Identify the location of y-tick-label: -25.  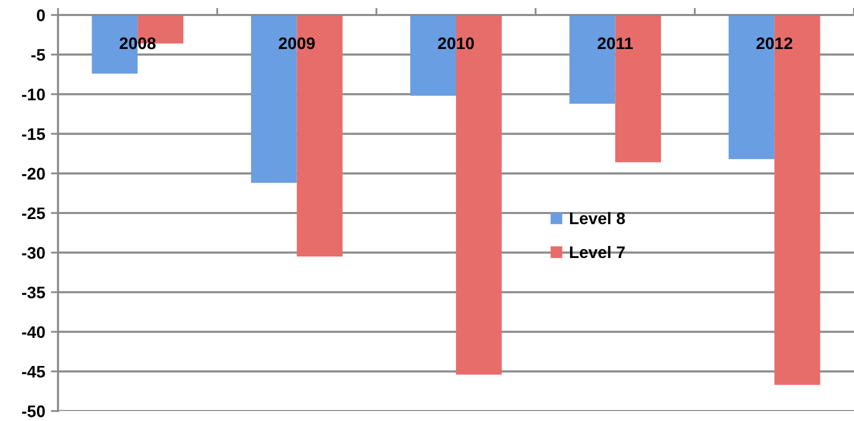
(34, 213).